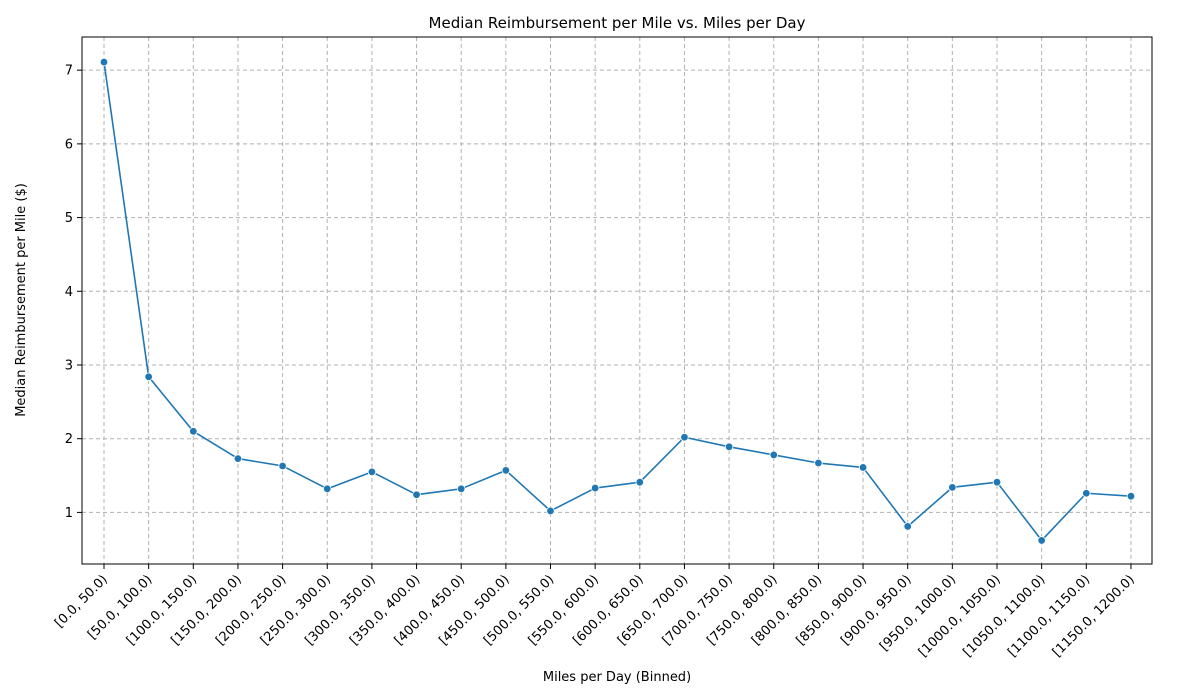  What do you see at coordinates (69, 365) in the screenshot?
I see `y-tick-label: 3` at bounding box center [69, 365].